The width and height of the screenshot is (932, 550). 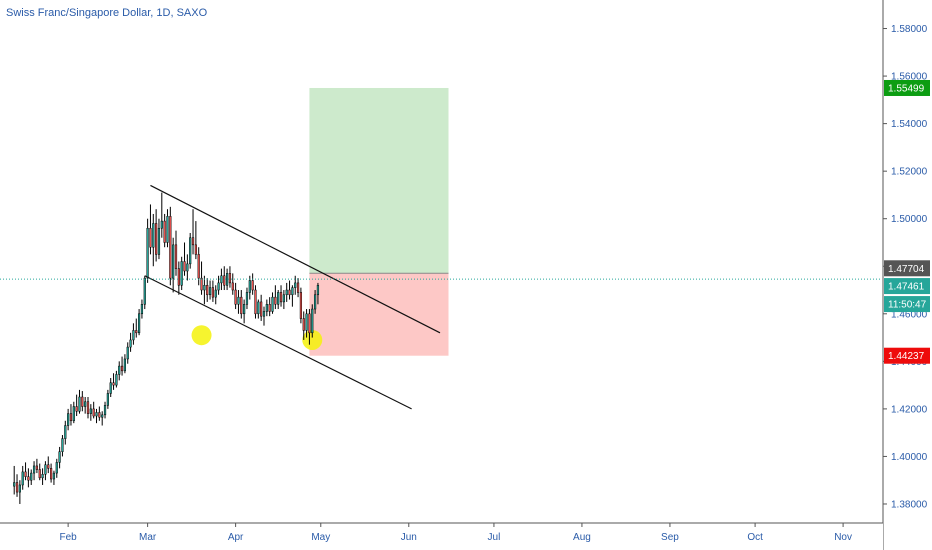 What do you see at coordinates (909, 172) in the screenshot?
I see `price-tick-label: 1.52000` at bounding box center [909, 172].